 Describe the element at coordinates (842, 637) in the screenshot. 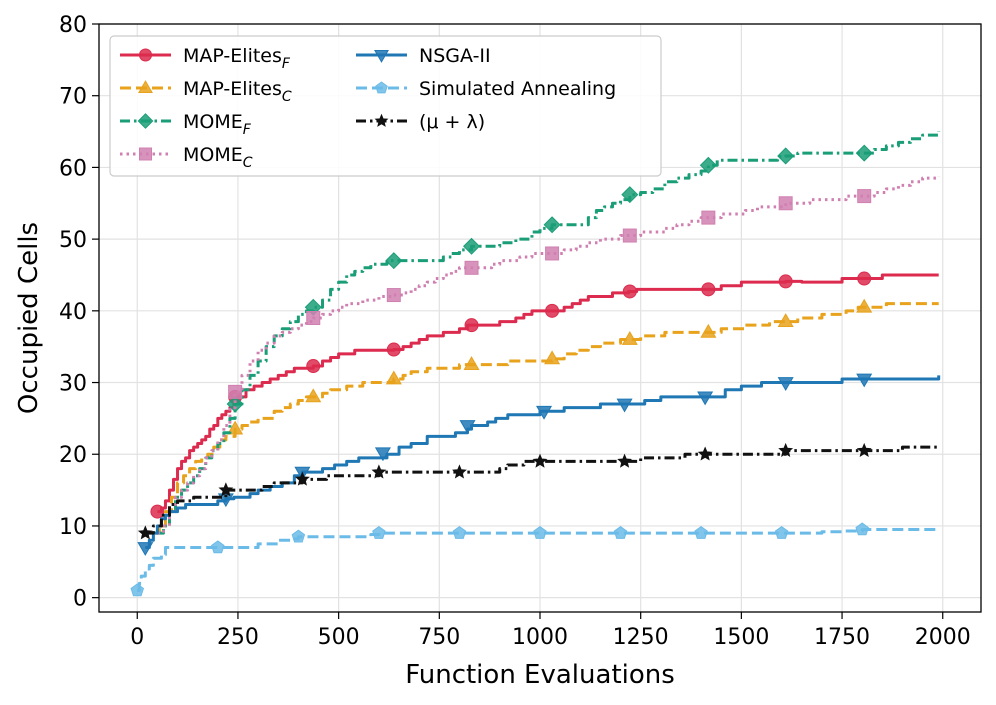

I see `x-tick-label: 1750` at that location.